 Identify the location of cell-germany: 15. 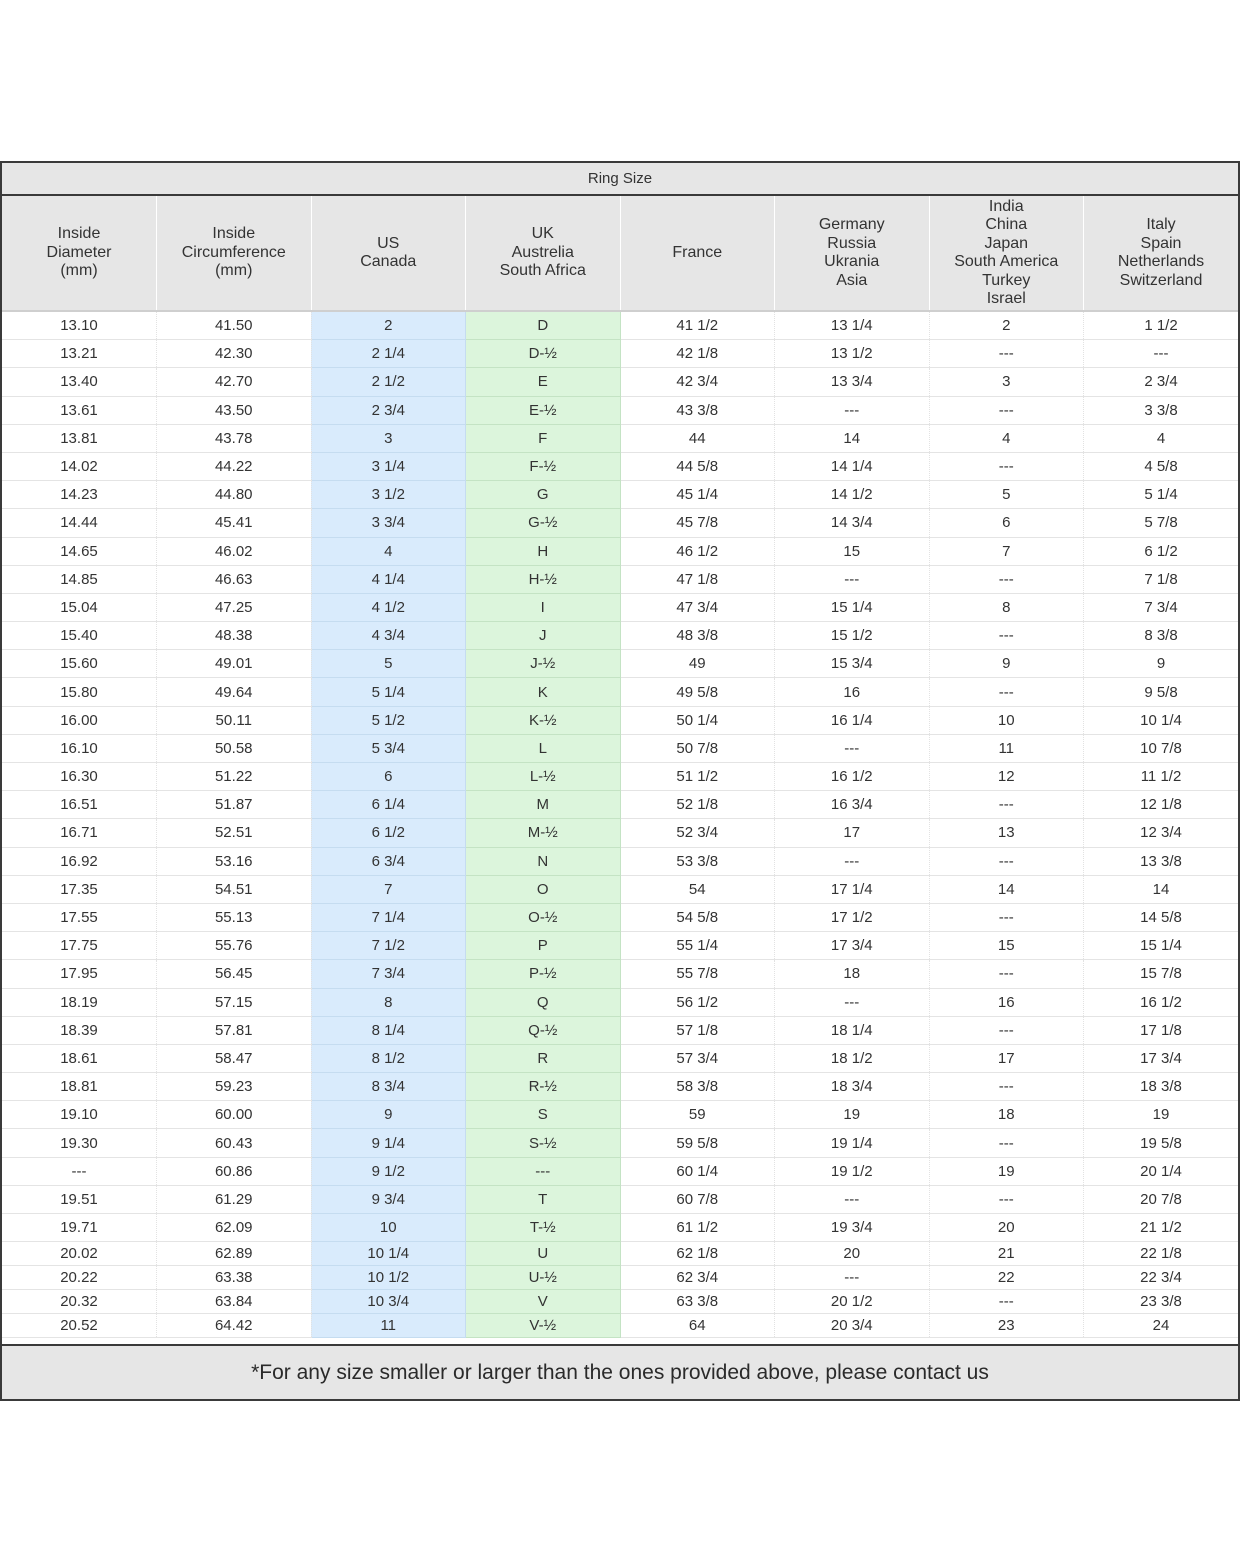
(852, 551).